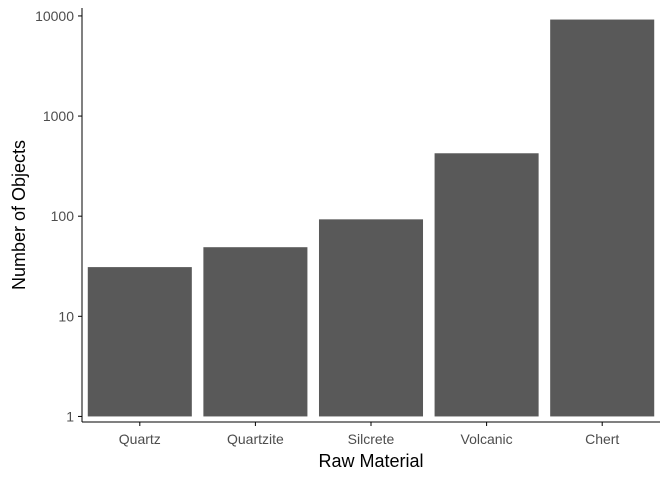 The image size is (672, 485). Describe the element at coordinates (602, 439) in the screenshot. I see `x-tick-label: Chert` at that location.